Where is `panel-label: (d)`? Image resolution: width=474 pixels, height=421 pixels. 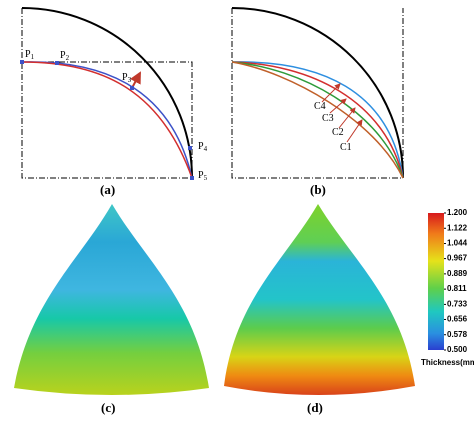
panel-label: (d) is located at coordinates (315, 407).